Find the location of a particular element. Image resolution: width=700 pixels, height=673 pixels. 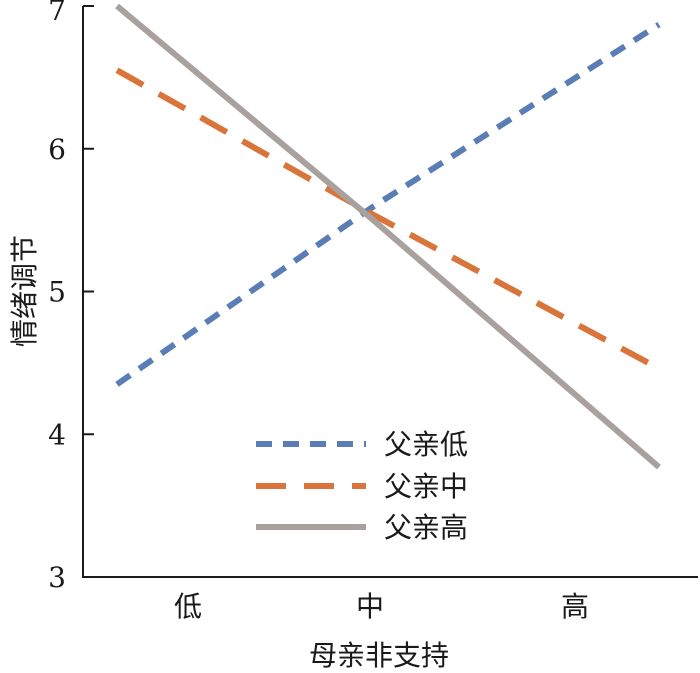

legend-label: 父亲高 is located at coordinates (426, 527).